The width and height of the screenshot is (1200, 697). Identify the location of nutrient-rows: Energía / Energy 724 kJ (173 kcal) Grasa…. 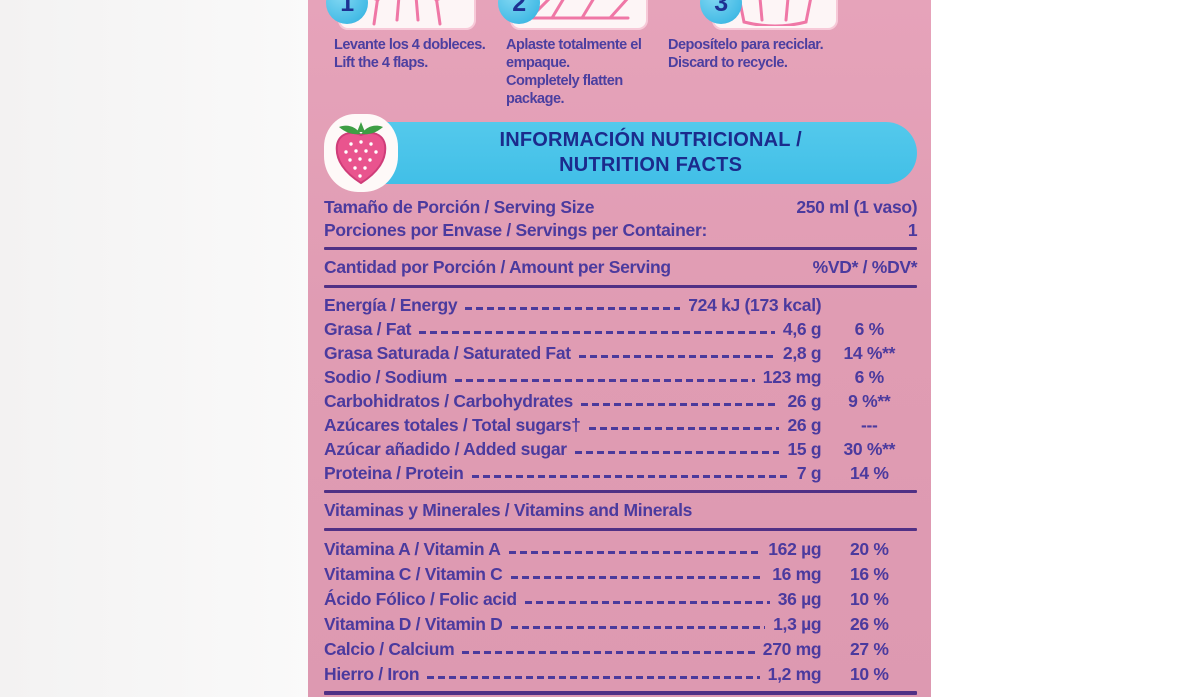
(620, 389).